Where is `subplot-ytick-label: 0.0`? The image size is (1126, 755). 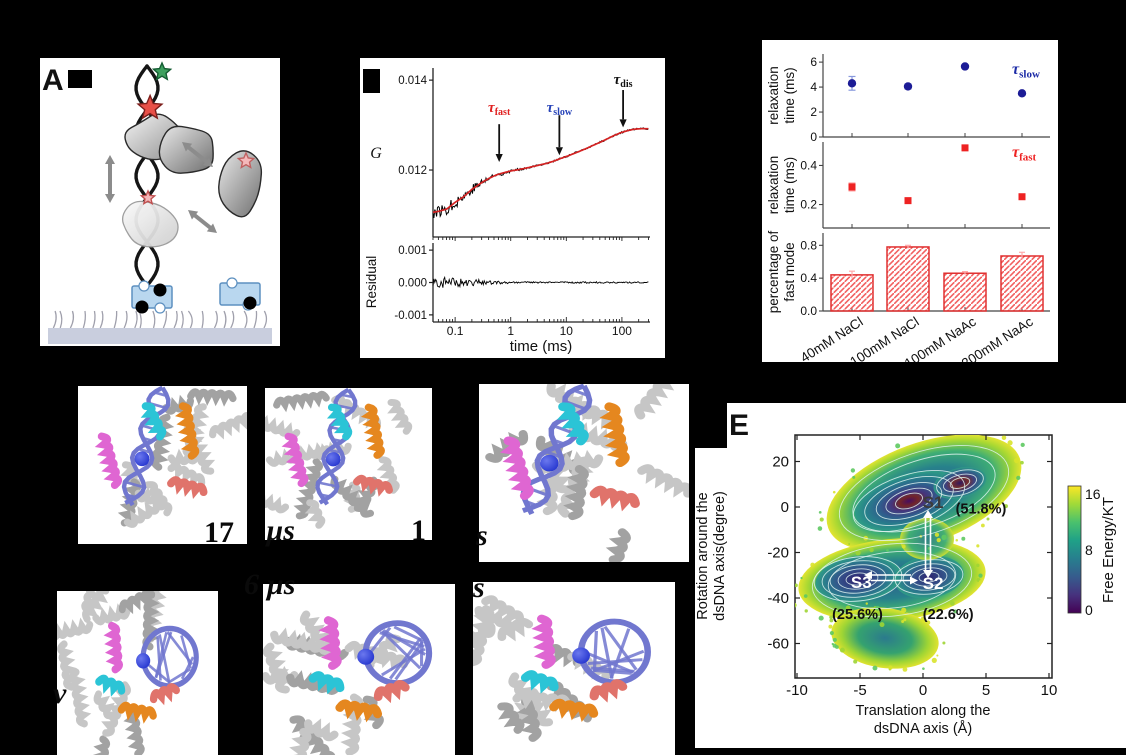
subplot-ytick-label: 0.0 is located at coordinates (808, 311).